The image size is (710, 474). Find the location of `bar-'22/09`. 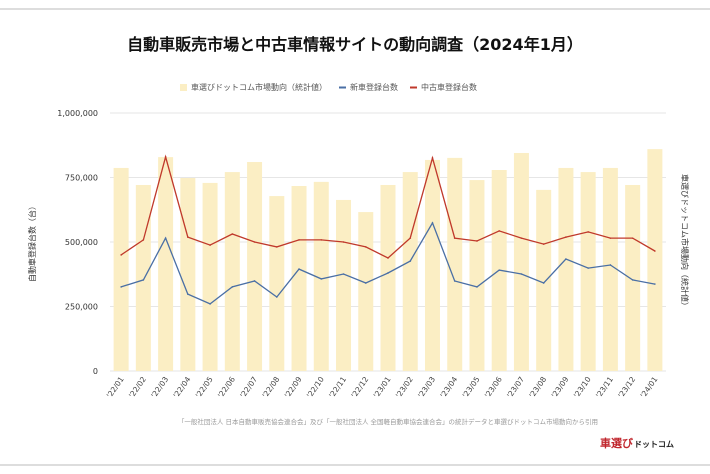

bar-'22/09 is located at coordinates (299, 278).